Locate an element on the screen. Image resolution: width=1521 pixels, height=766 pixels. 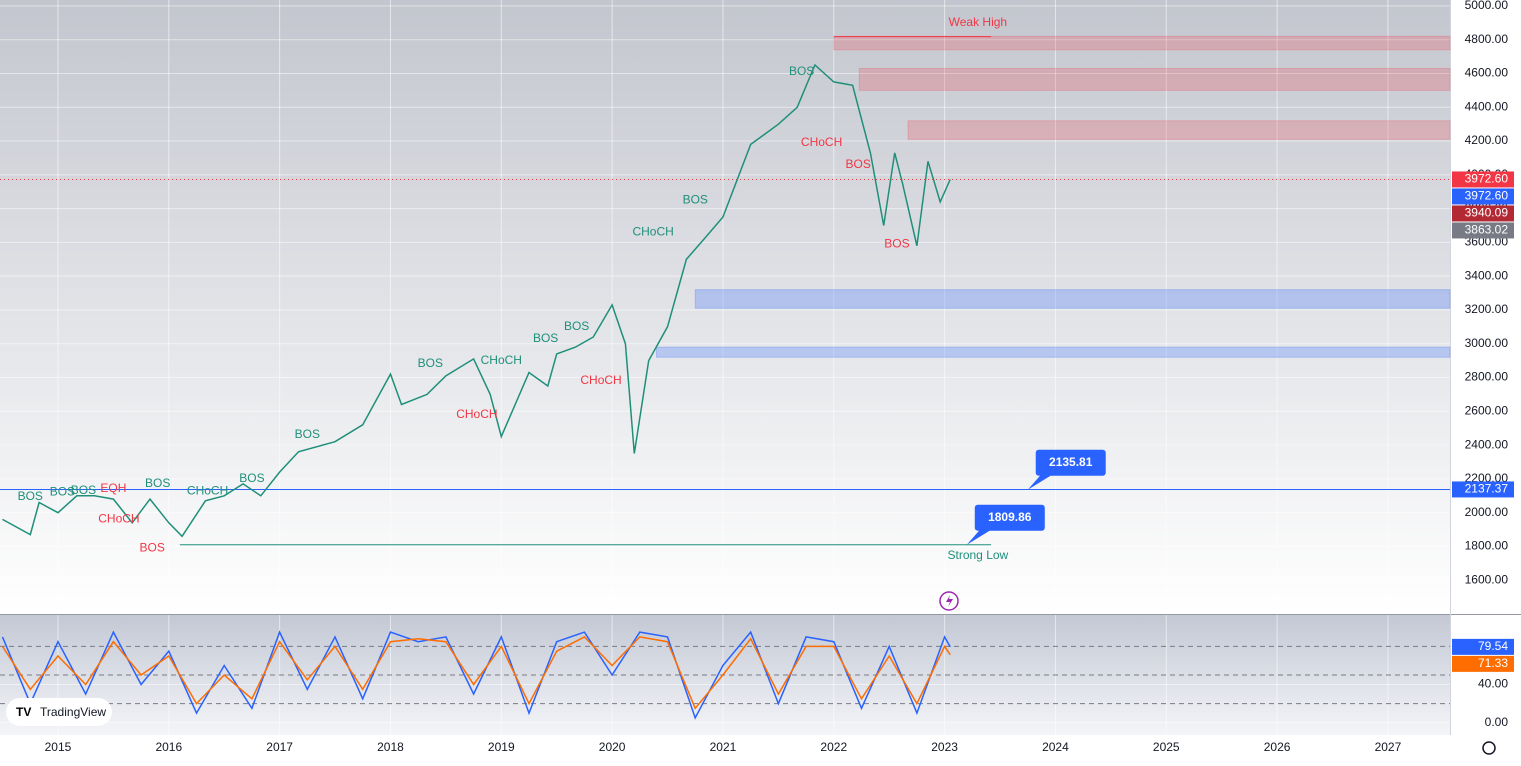
annotation: Strong Low is located at coordinates (978, 555).